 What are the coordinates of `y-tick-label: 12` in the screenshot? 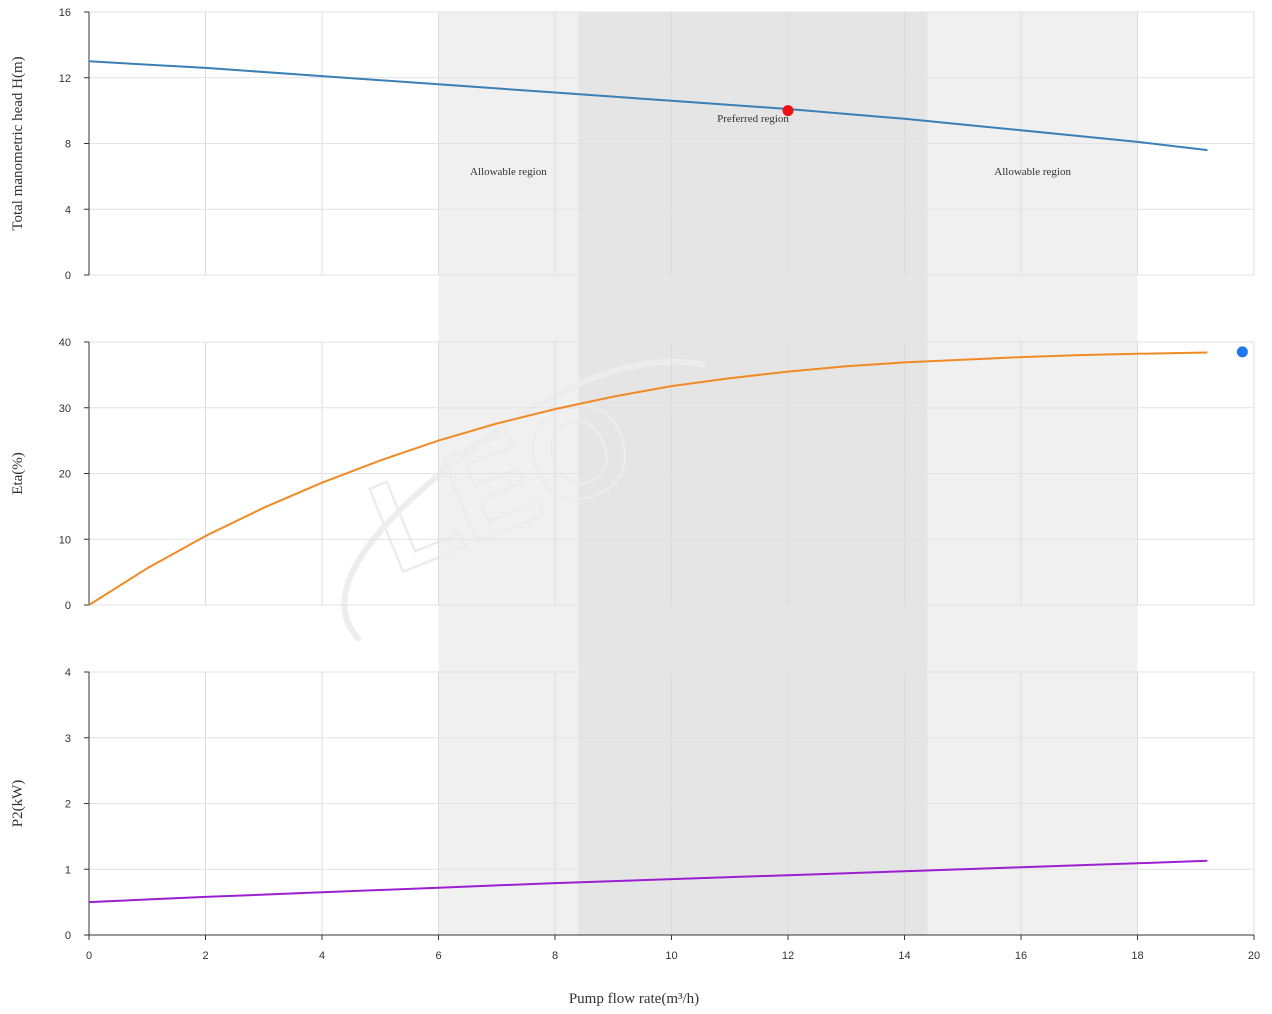 It's located at (65, 79).